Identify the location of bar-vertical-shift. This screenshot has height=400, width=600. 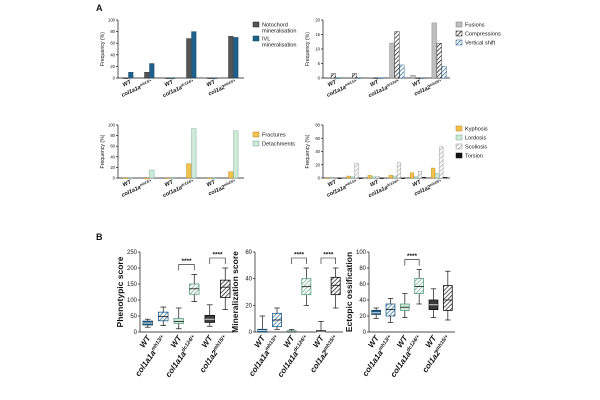
(338, 78).